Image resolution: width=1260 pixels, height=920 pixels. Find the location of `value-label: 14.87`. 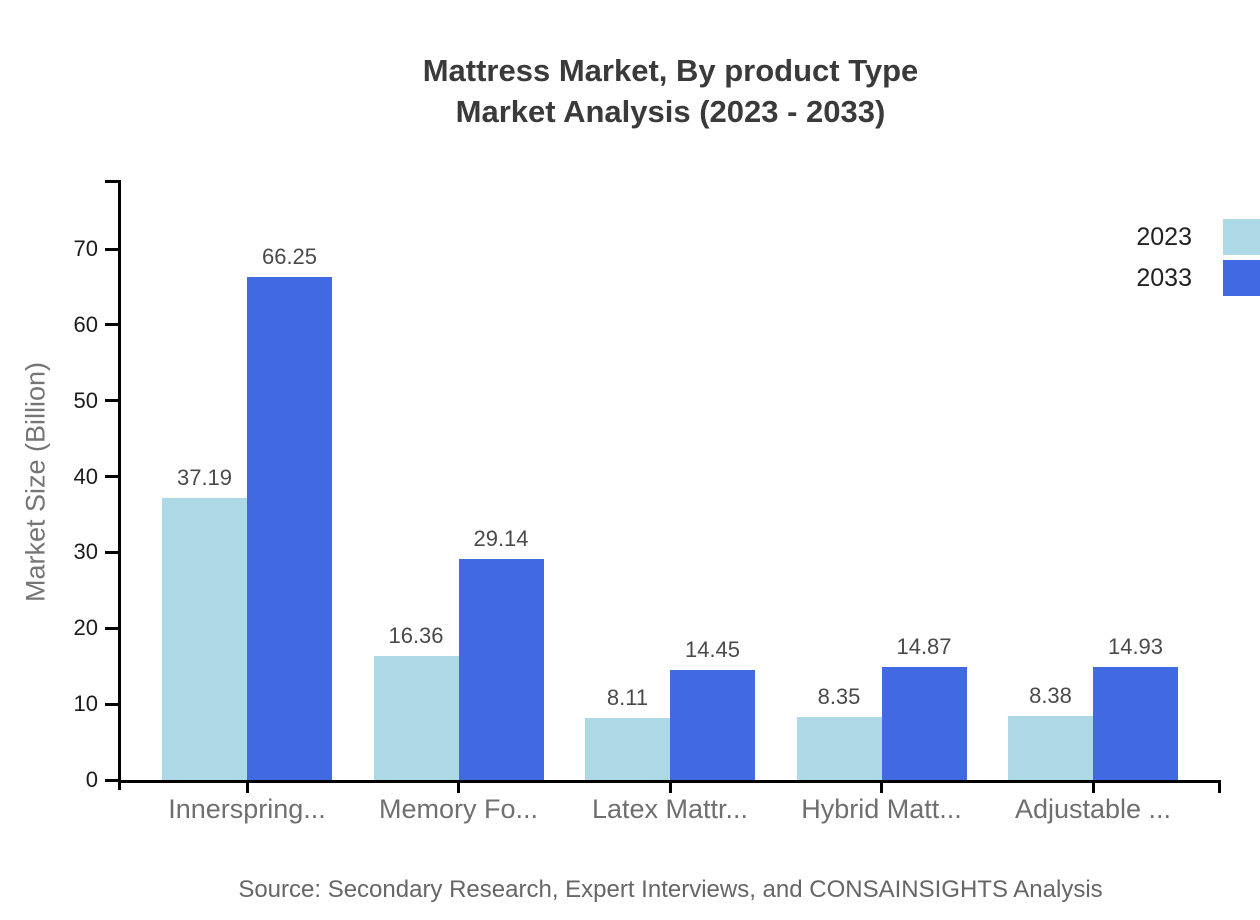

value-label: 14.87 is located at coordinates (924, 647).